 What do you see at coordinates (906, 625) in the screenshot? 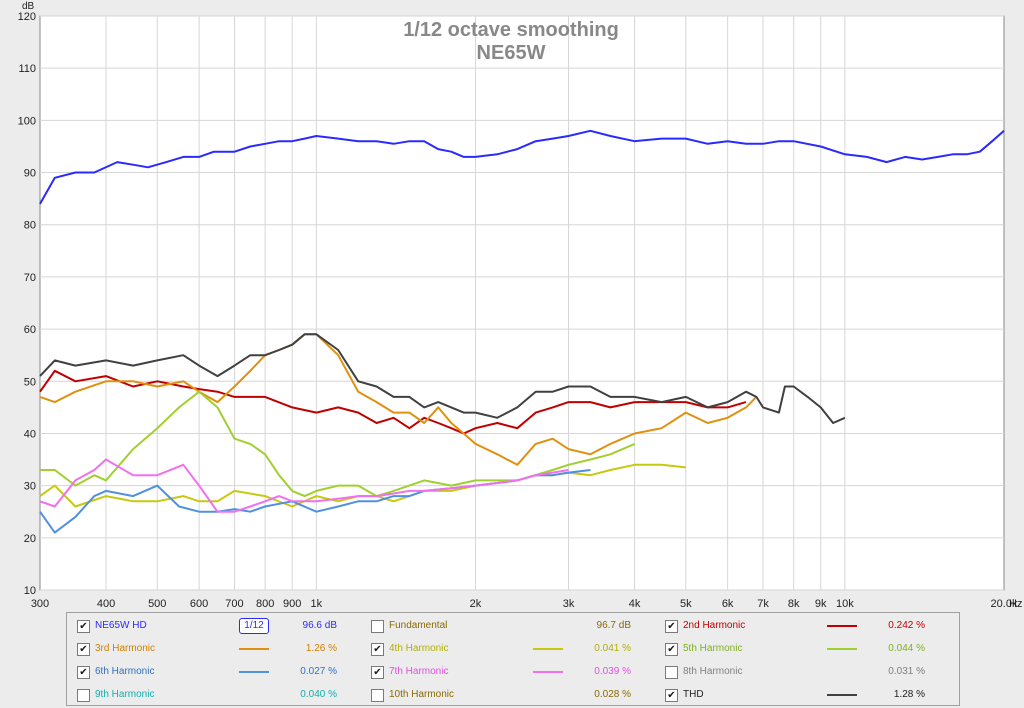
I see `legend-value: 0.242 %` at bounding box center [906, 625].